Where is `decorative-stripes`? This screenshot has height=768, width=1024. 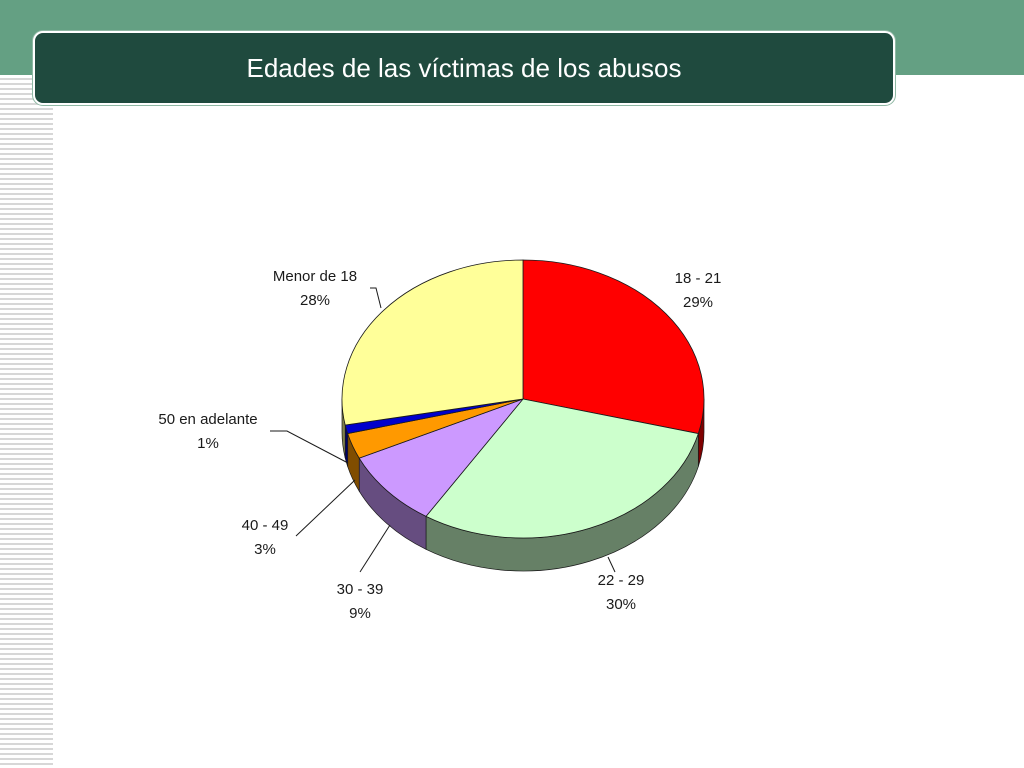
decorative-stripes is located at coordinates (26, 421).